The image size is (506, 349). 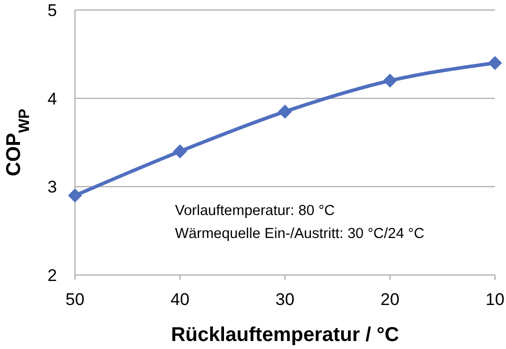 I want to click on y-tick-label: 4, so click(x=52, y=98).